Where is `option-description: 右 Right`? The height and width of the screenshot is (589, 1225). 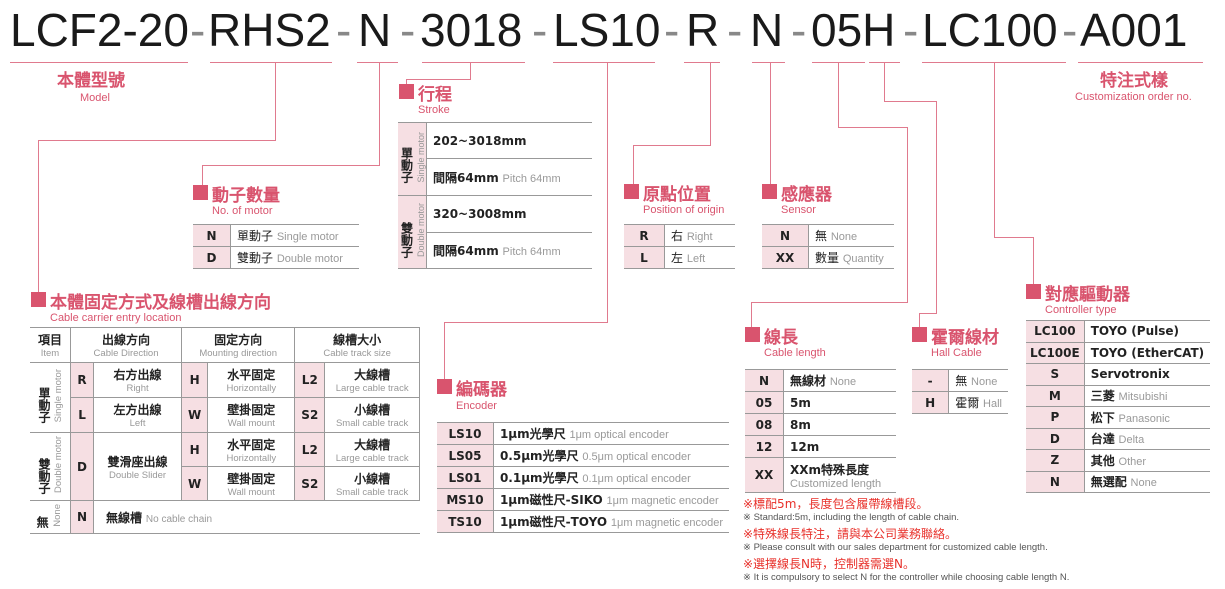
option-description: 右 Right is located at coordinates (699, 235).